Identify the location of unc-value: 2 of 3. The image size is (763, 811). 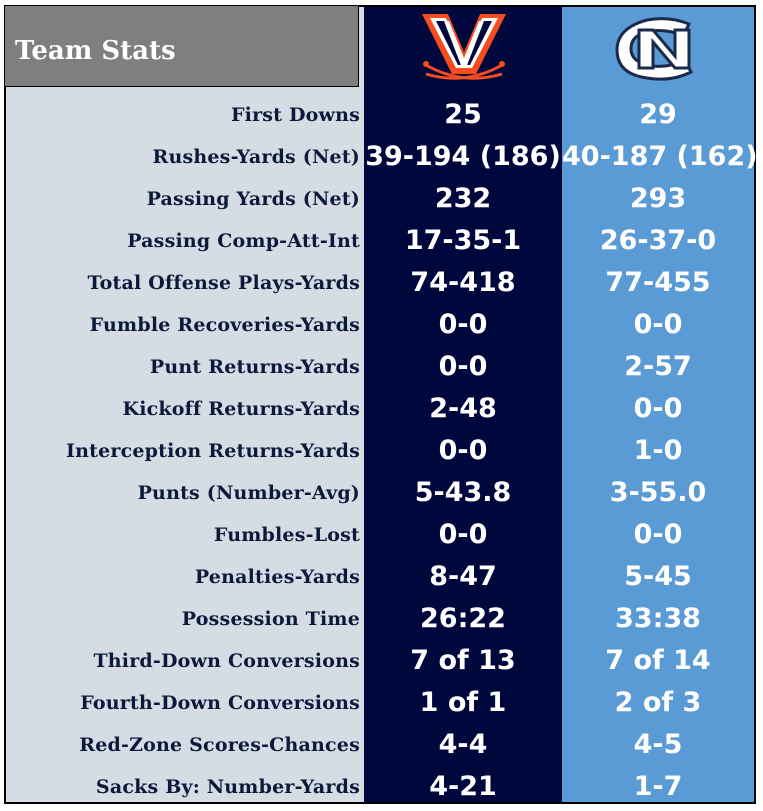
(658, 702).